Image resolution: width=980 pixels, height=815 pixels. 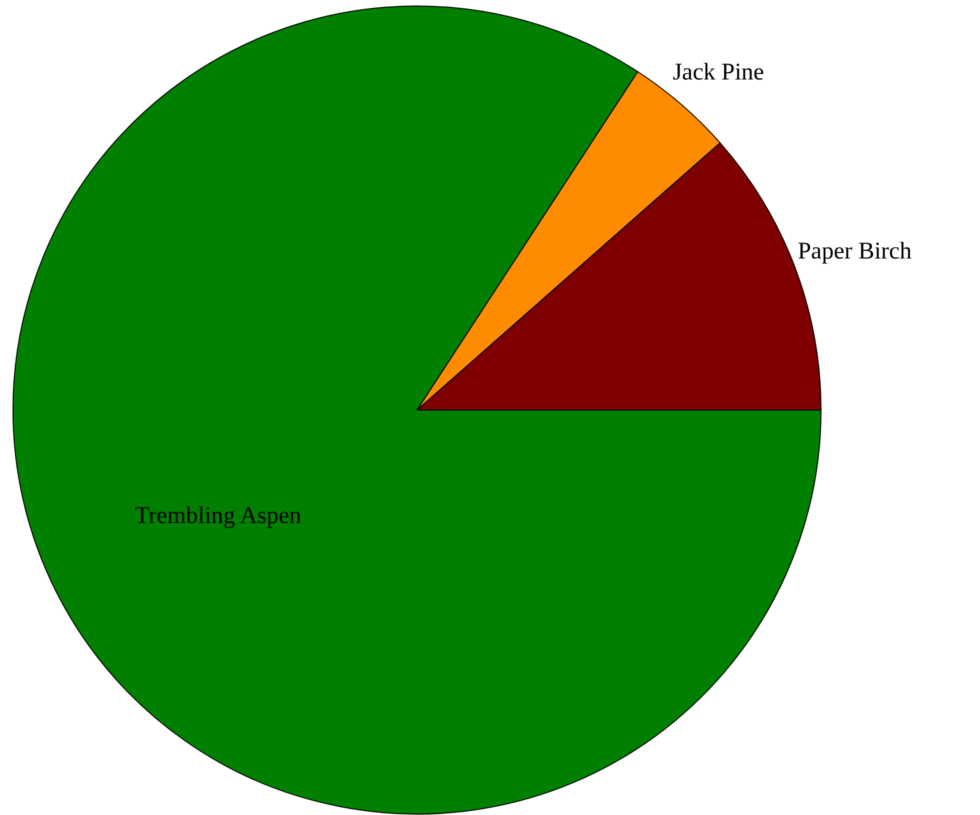 What do you see at coordinates (855, 251) in the screenshot?
I see `slice-label: Paper Birch` at bounding box center [855, 251].